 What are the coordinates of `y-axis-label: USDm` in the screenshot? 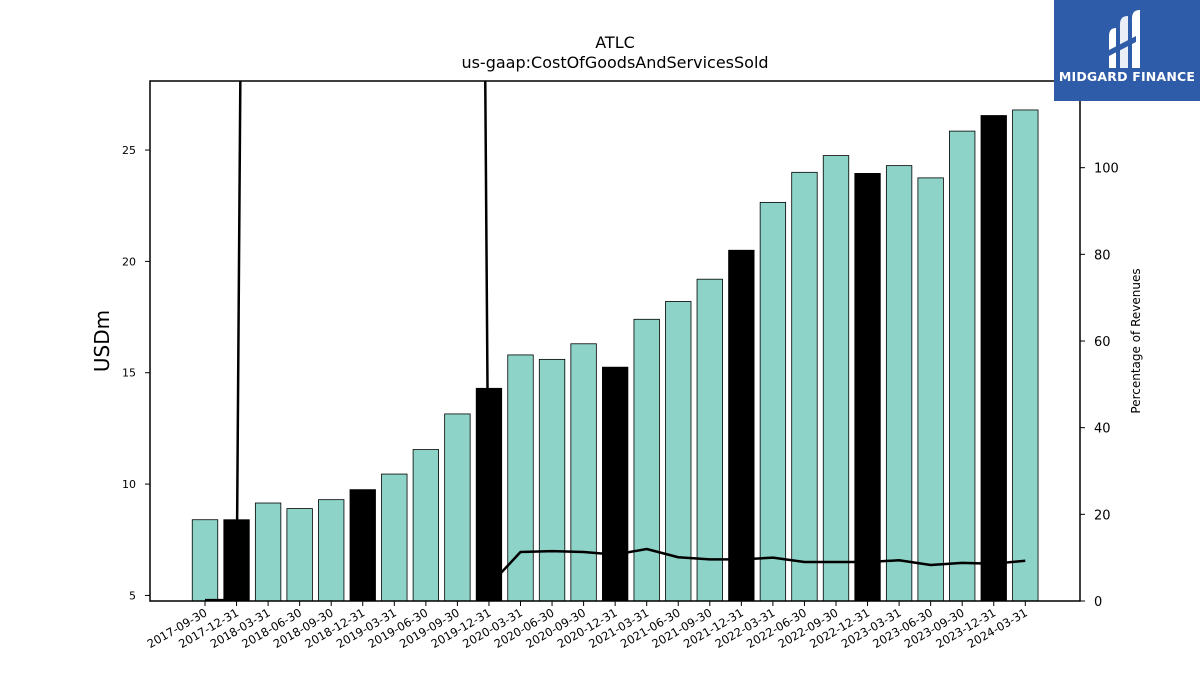 It's located at (102, 341).